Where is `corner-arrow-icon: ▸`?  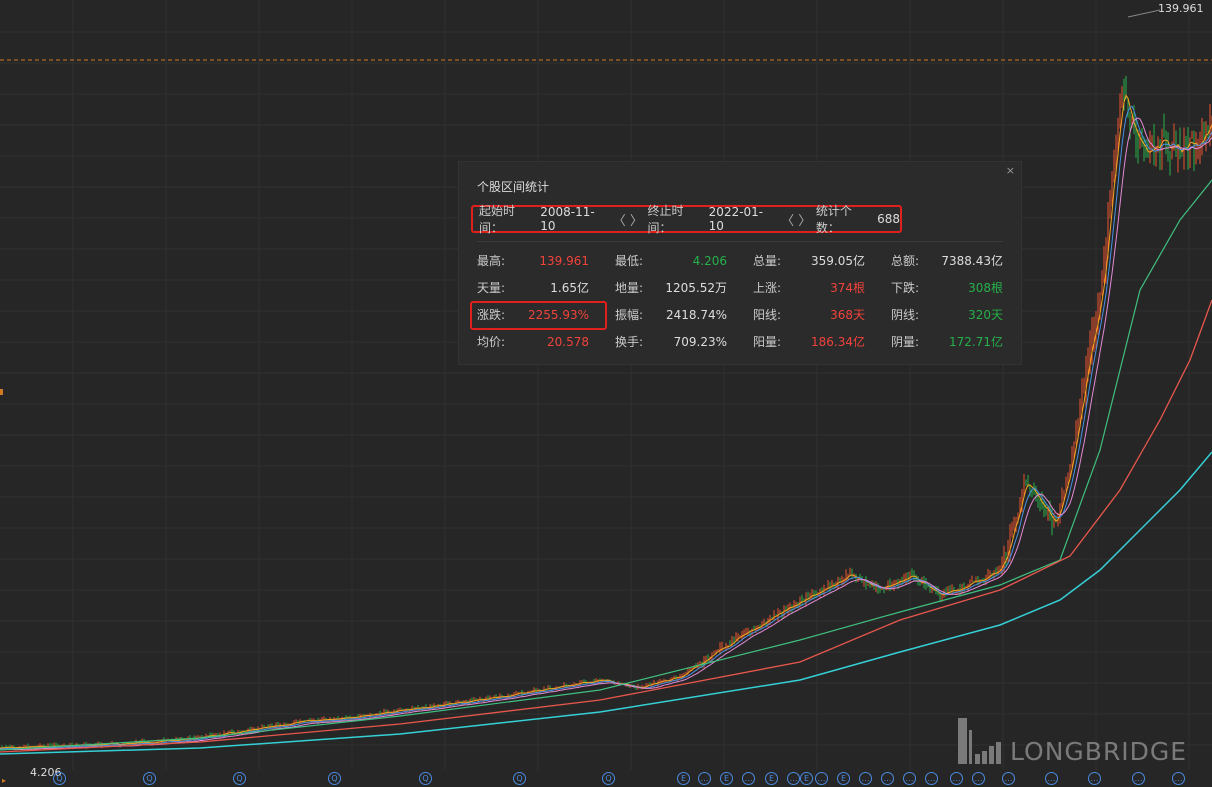 corner-arrow-icon: ▸ is located at coordinates (4, 780).